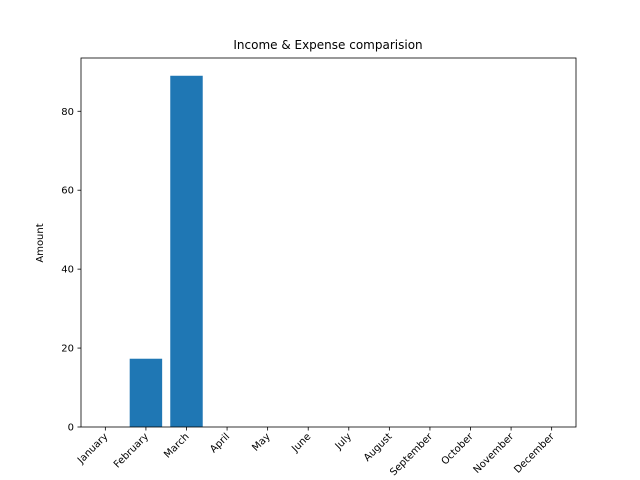  I want to click on x-tick-label: November, so click(494, 453).